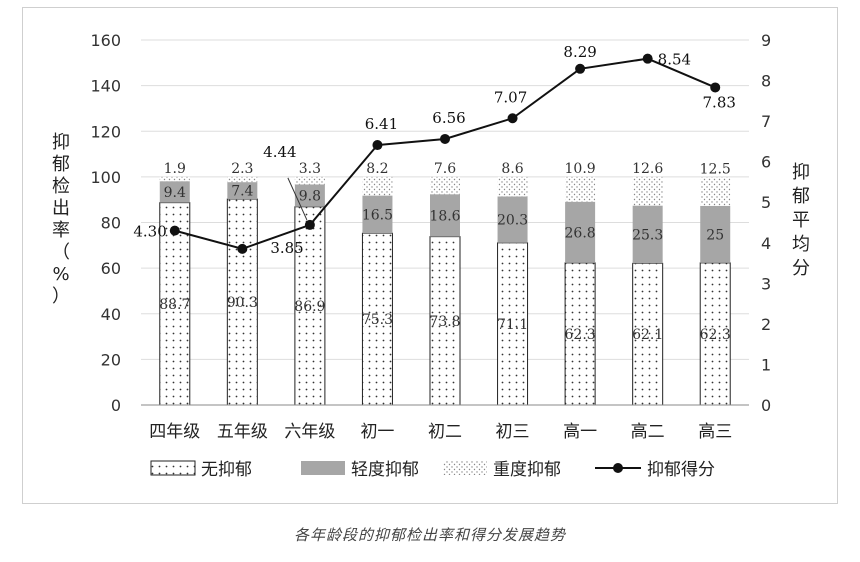 The image size is (860, 562). I want to click on score-label: 7.83, so click(719, 102).